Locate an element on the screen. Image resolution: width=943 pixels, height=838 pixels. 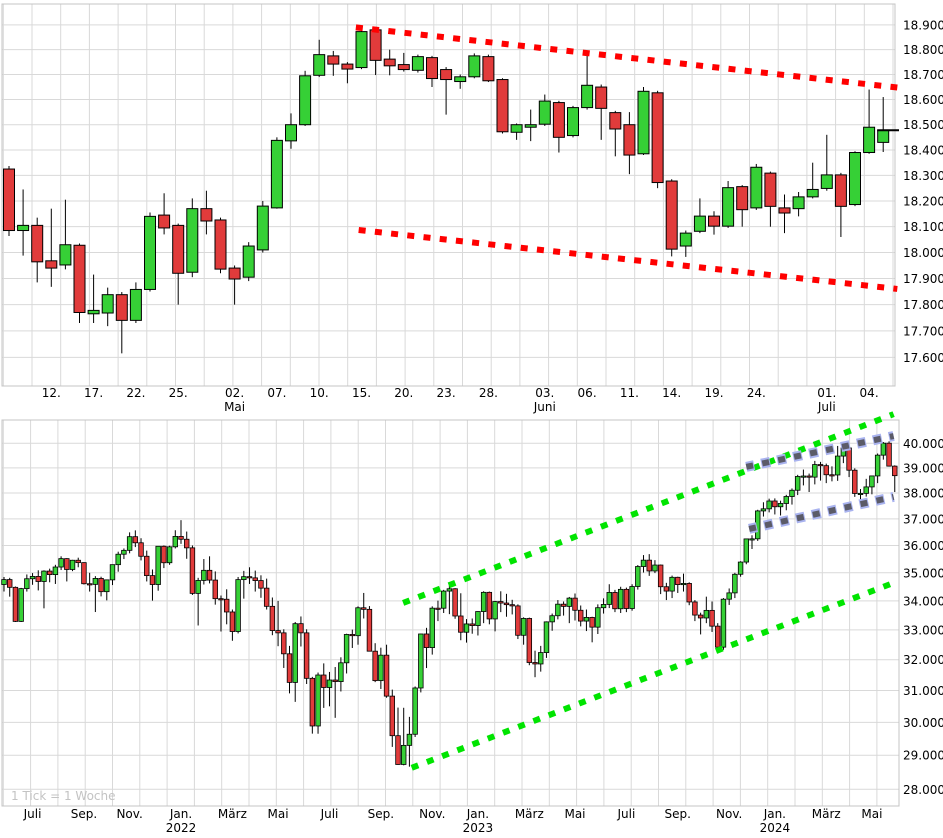
svg-text: 07. is located at coordinates (276, 393).